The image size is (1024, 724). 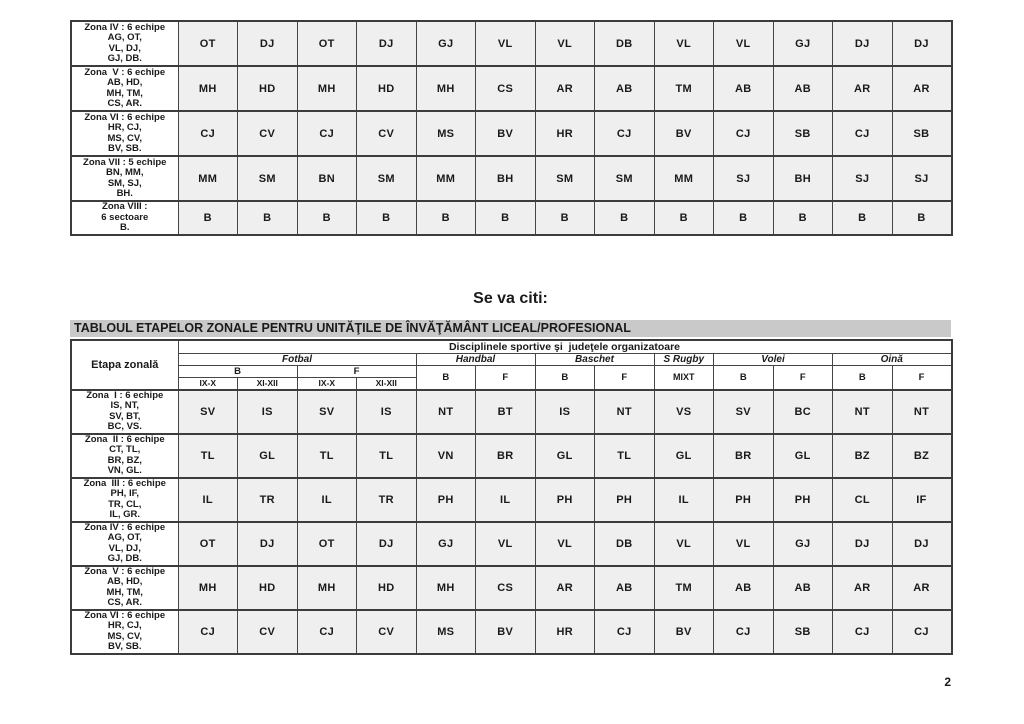 I want to click on zone-label-line: BH., so click(x=124, y=193).